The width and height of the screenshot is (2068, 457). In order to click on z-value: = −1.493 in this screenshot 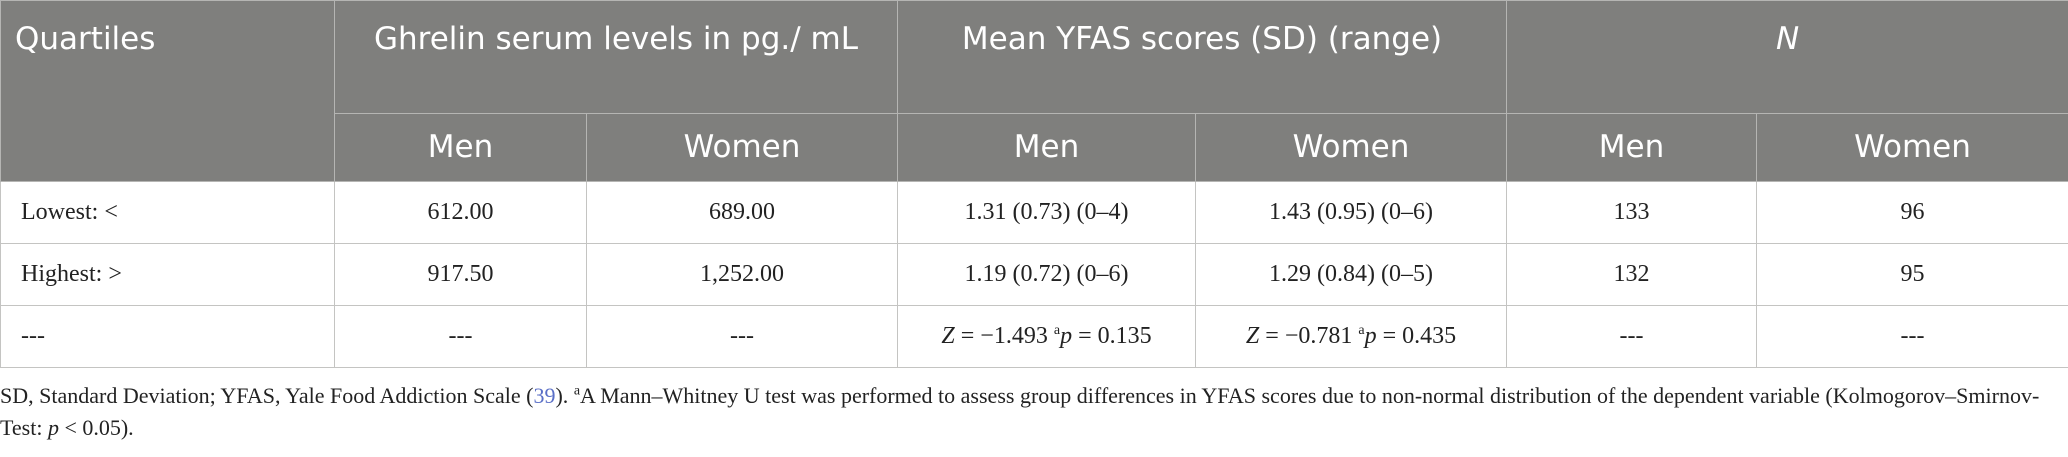, I will do `click(1004, 336)`.